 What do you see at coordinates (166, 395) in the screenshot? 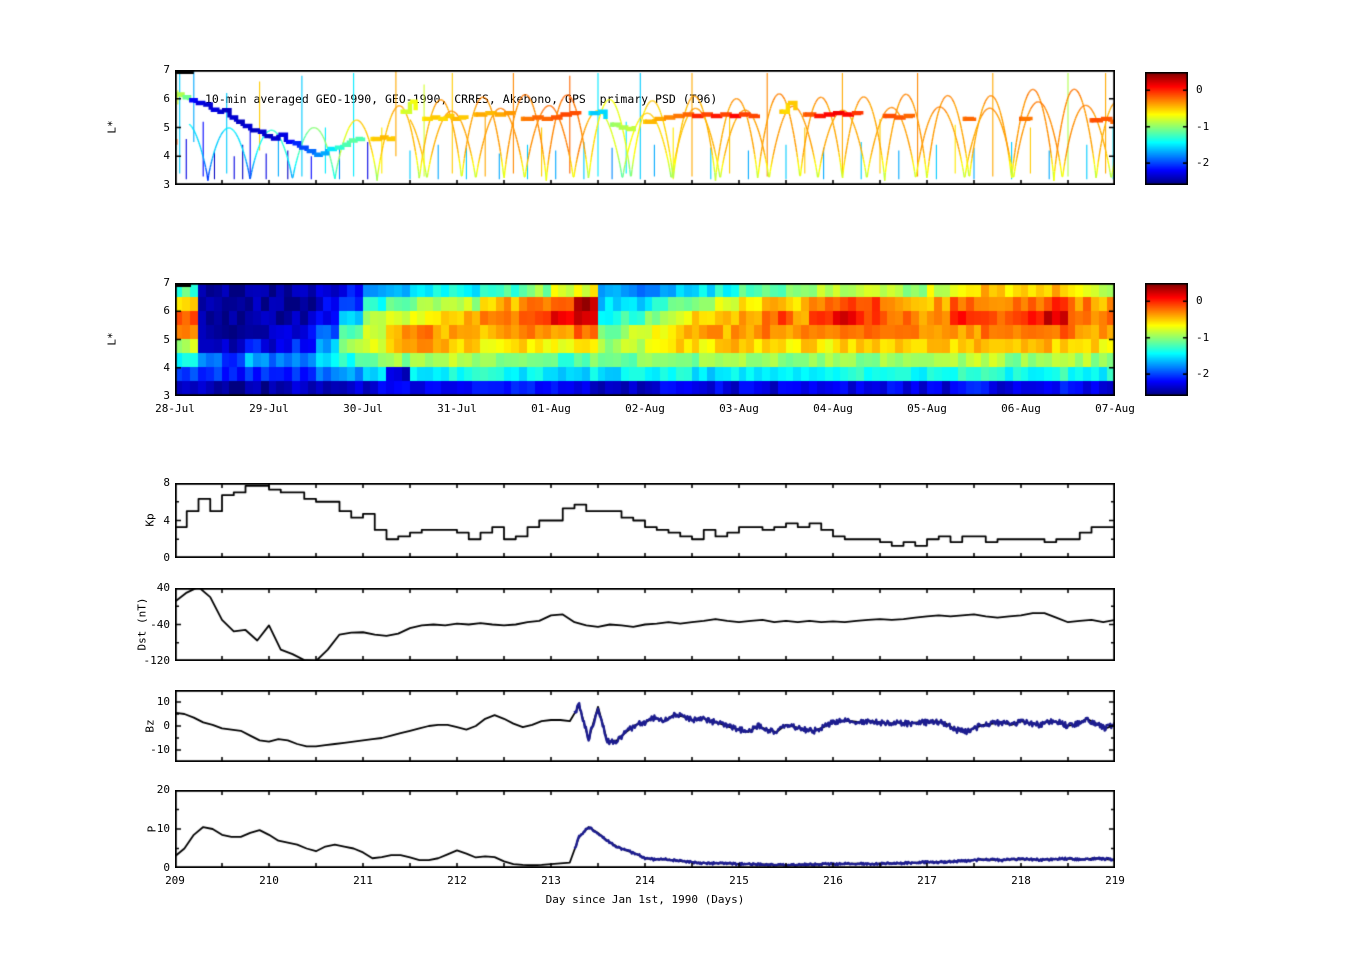
I see `psd-heatmap-ytick-label: 3` at bounding box center [166, 395].